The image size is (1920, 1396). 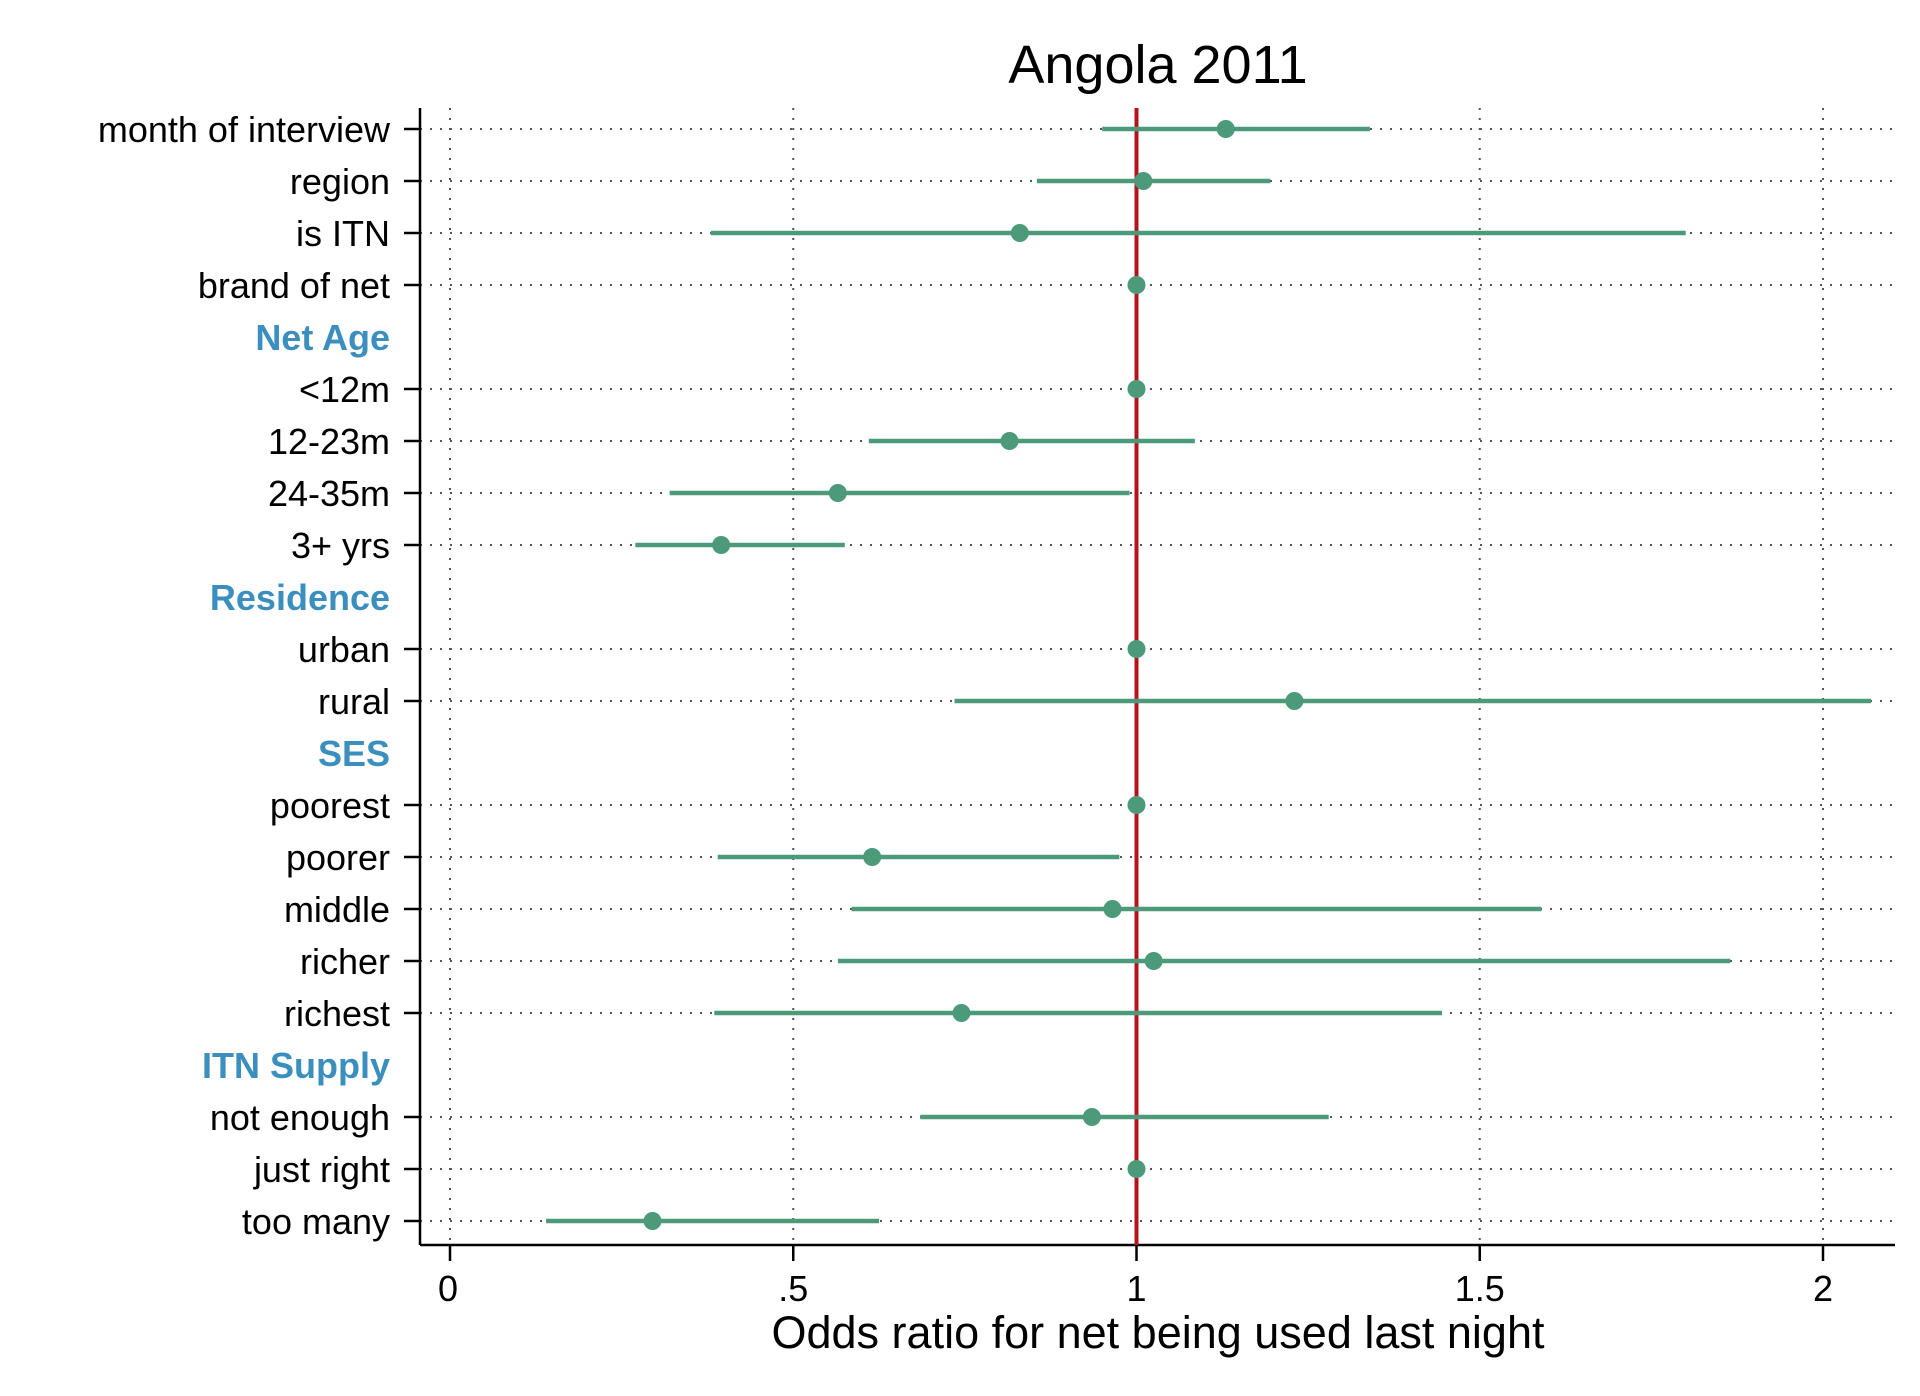 What do you see at coordinates (316, 1221) in the screenshot?
I see `y-tick-label: too many` at bounding box center [316, 1221].